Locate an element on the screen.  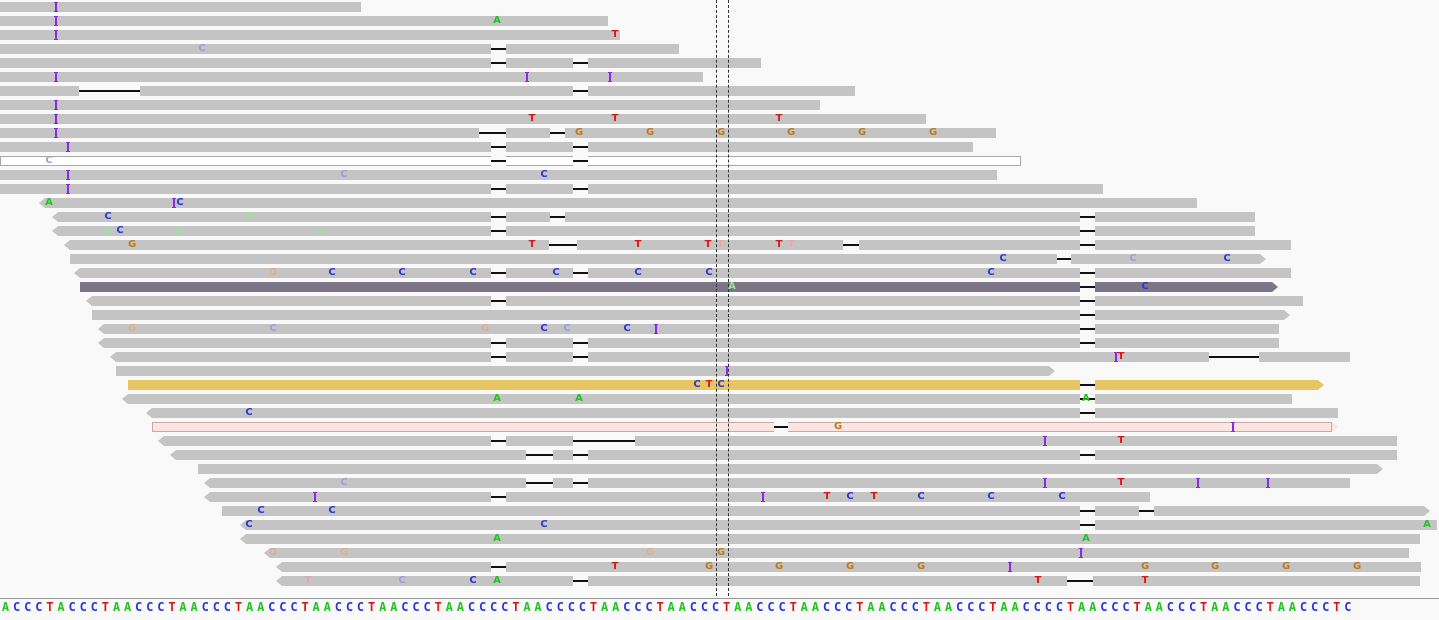
center-line-right is located at coordinates (728, 298).